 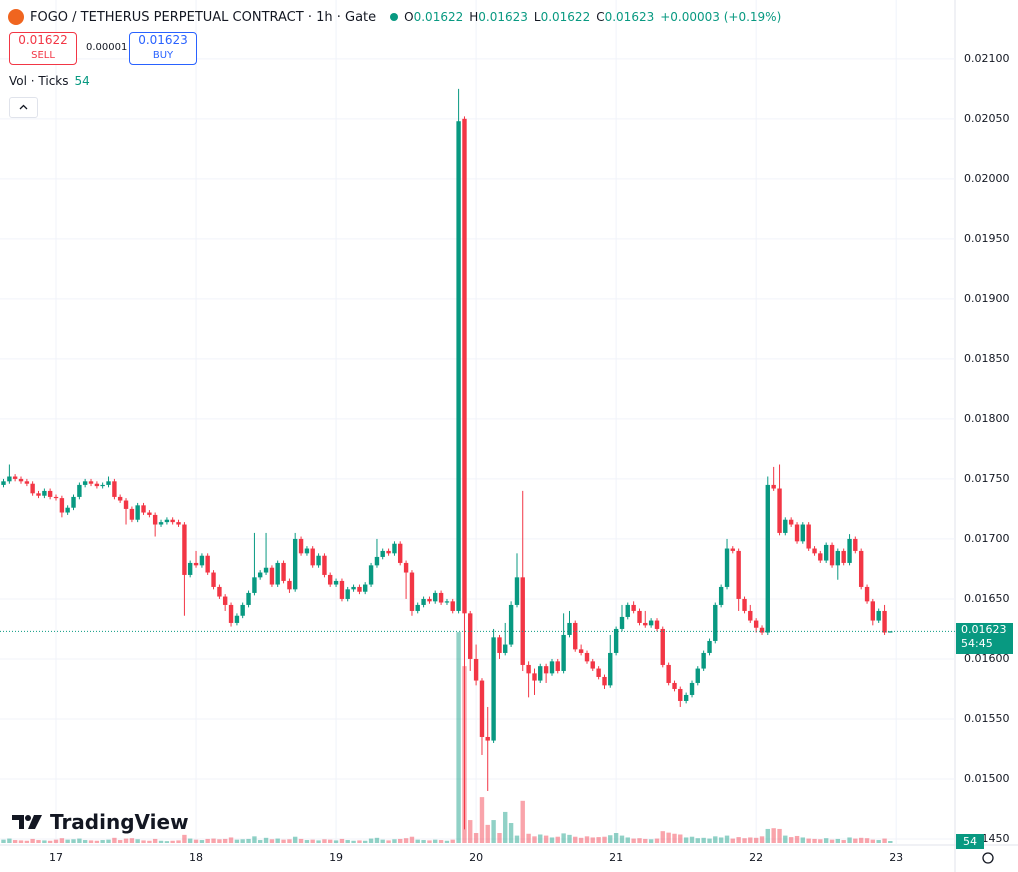 I want to click on buy-button: 0.01623 BUY, so click(x=163, y=48).